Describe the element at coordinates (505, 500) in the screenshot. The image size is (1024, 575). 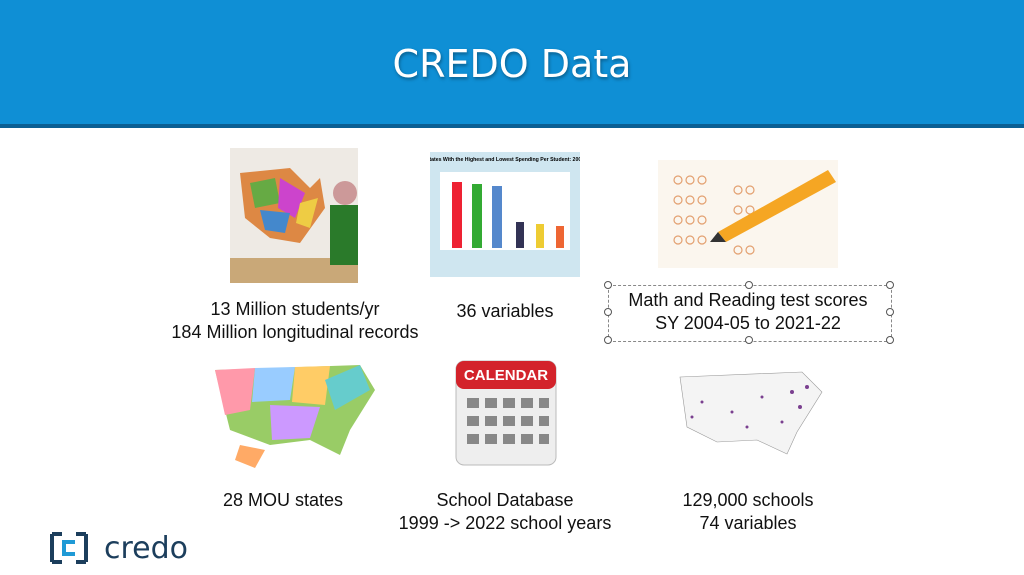
I see `caption-line: School Database` at that location.